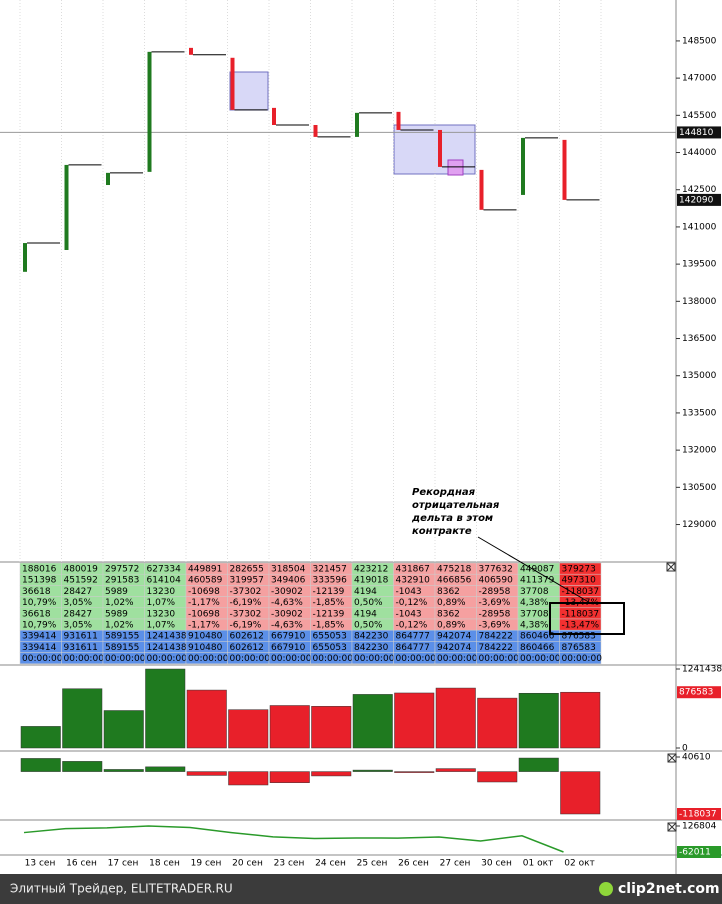 The height and width of the screenshot is (904, 722). What do you see at coordinates (81, 570) in the screenshot?
I see `table-cell-text: 480019` at bounding box center [81, 570].